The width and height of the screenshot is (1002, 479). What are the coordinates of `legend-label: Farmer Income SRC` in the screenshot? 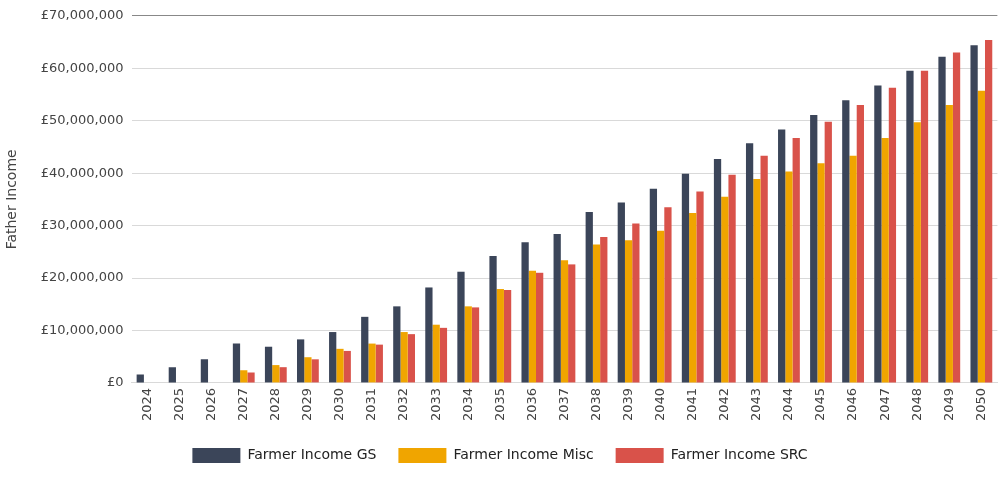 It's located at (739, 454).